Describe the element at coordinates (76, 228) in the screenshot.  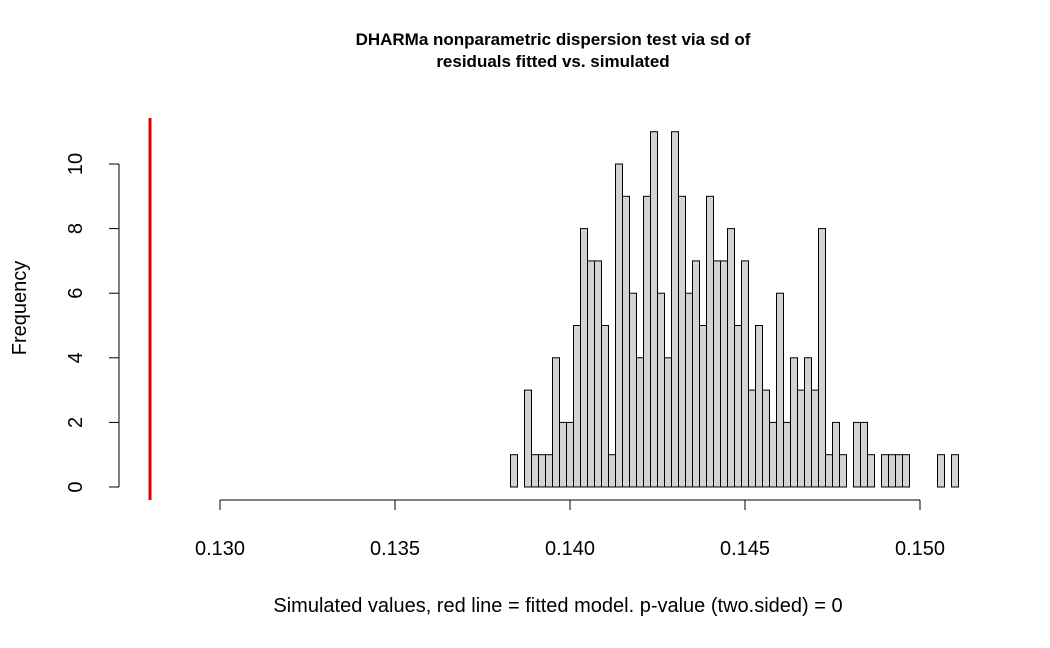
I see `y-tick-label: 8` at that location.